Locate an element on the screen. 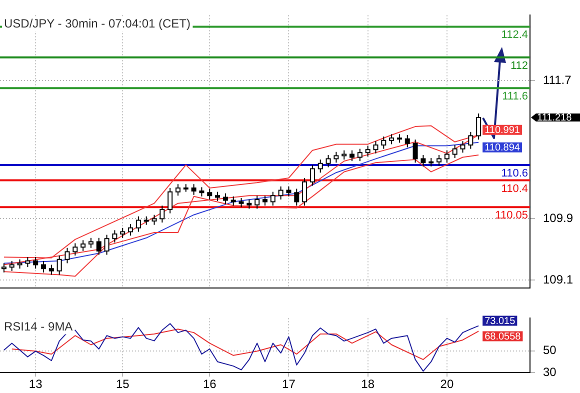 This screenshot has width=580, height=393. data-label: 110.894 is located at coordinates (502, 148).